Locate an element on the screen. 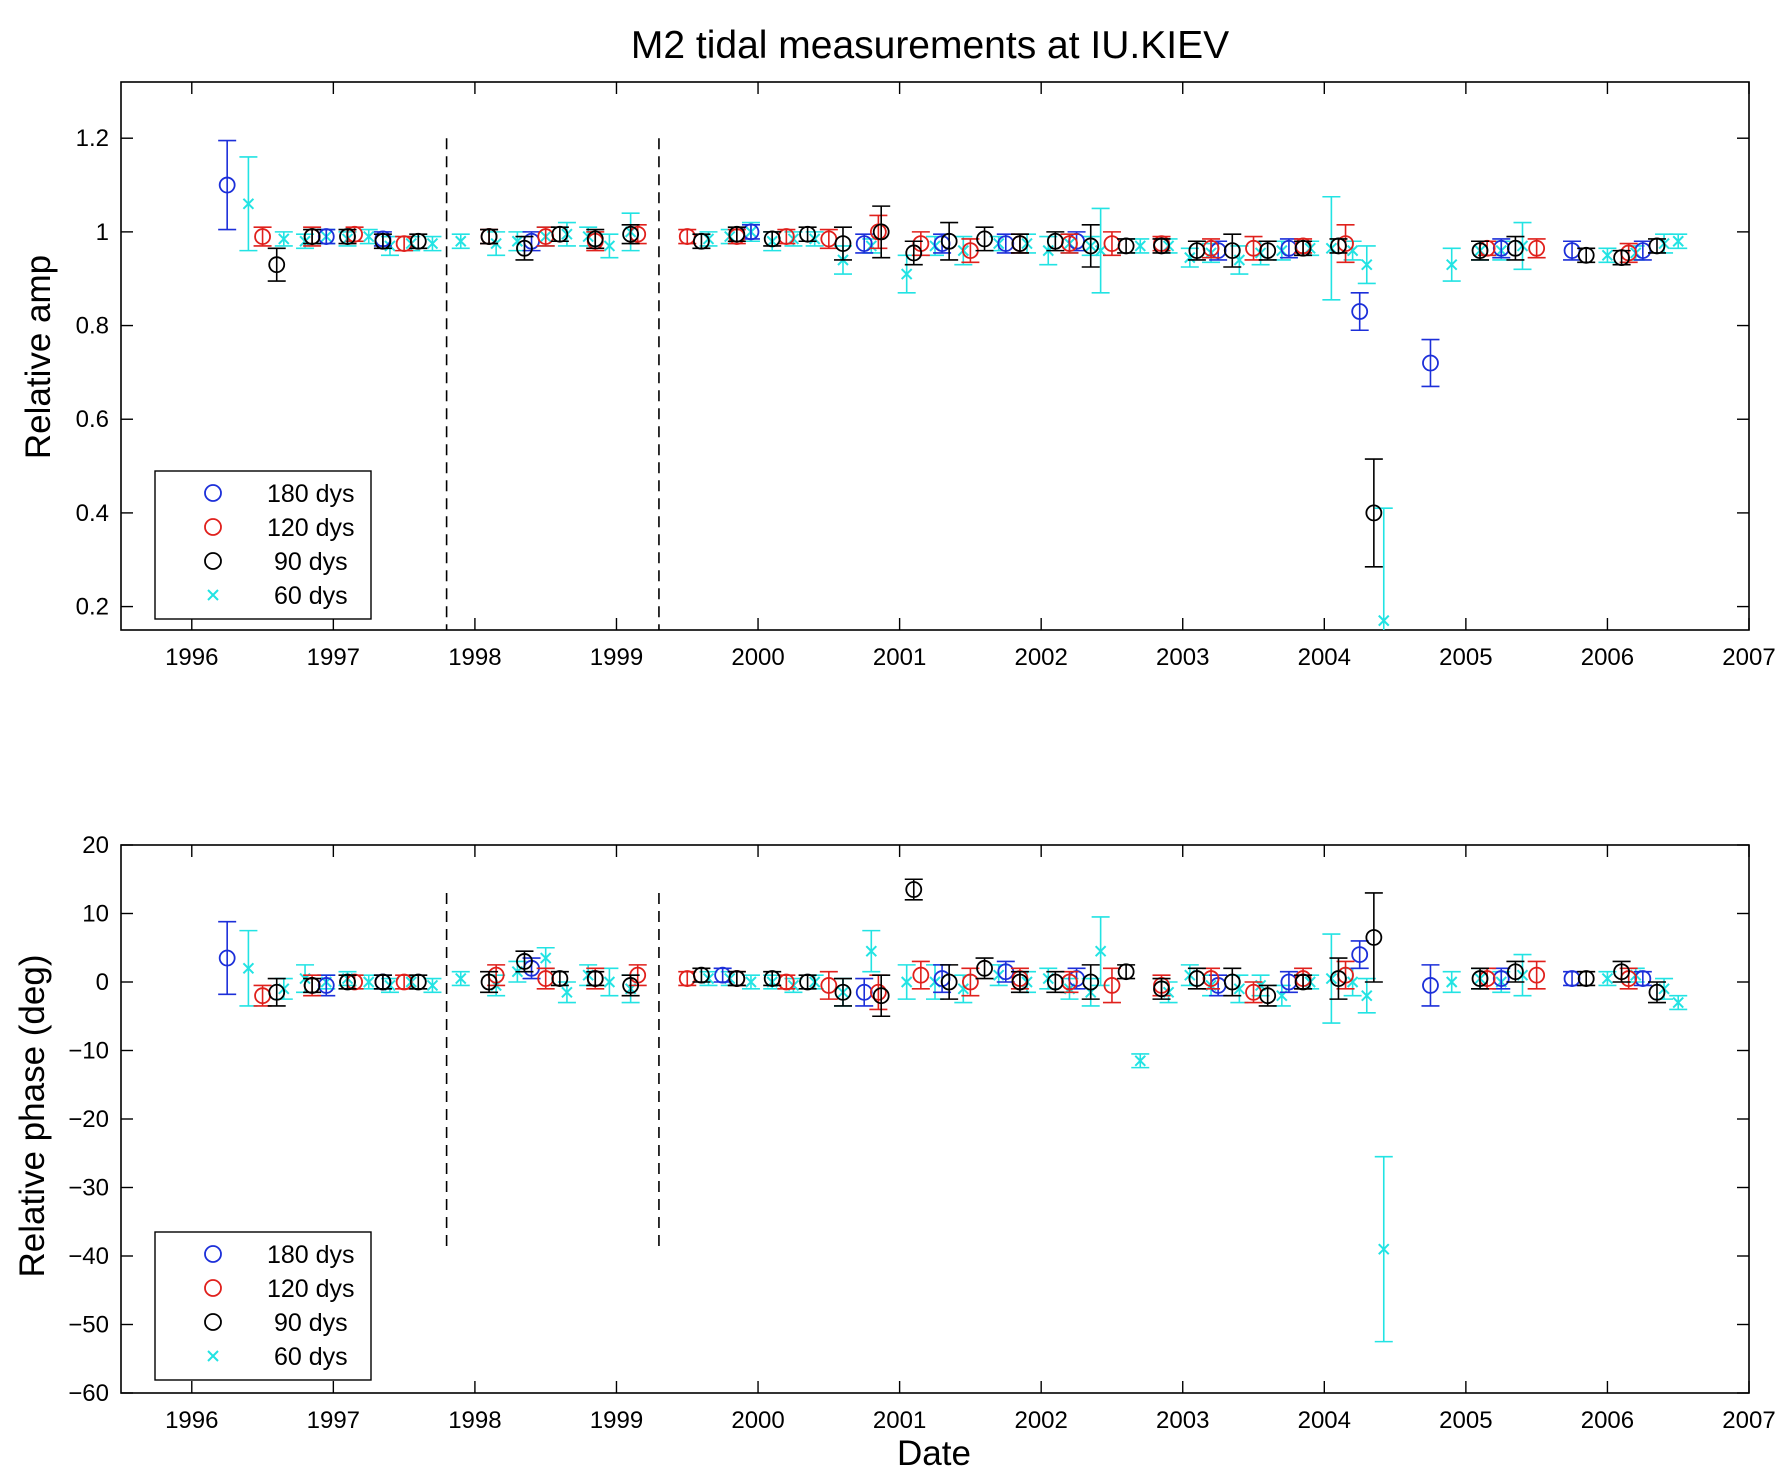  legend-label: 180 dys is located at coordinates (311, 1255).